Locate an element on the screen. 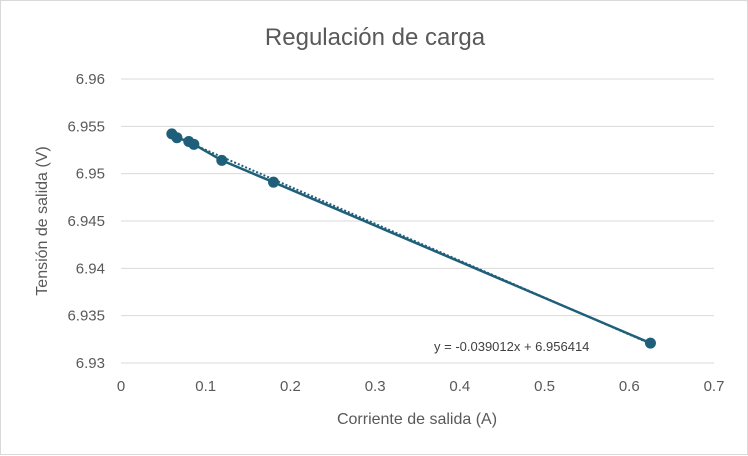 The height and width of the screenshot is (456, 748). y-tick-label: 6.95 is located at coordinates (90, 174).